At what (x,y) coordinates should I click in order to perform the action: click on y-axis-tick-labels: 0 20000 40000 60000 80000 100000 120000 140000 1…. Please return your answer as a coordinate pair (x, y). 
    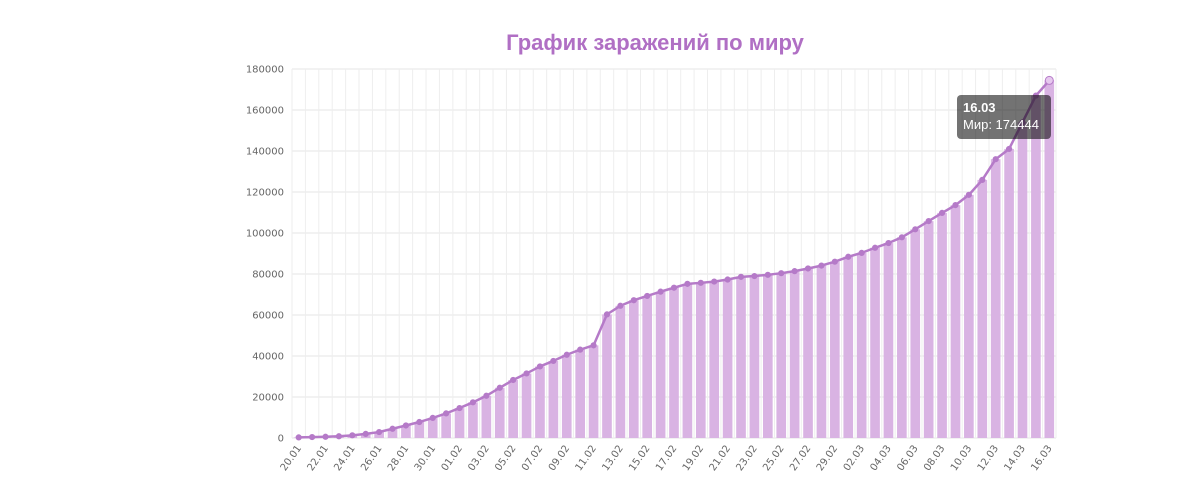
    Looking at the image, I should click on (265, 255).